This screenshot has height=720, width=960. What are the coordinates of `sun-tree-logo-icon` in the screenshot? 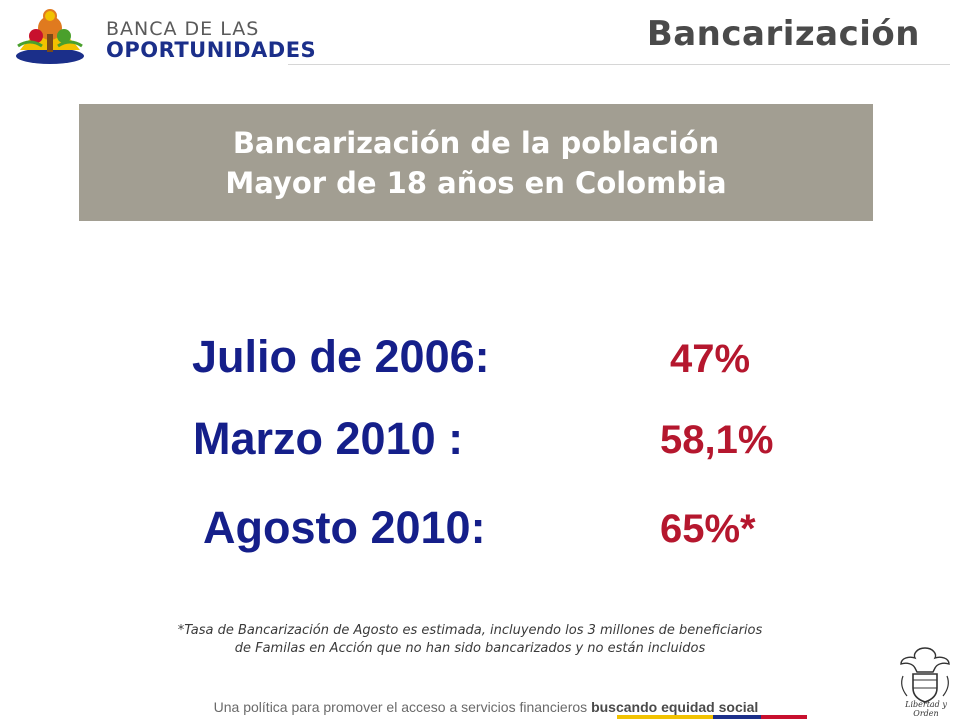 It's located at (50, 36).